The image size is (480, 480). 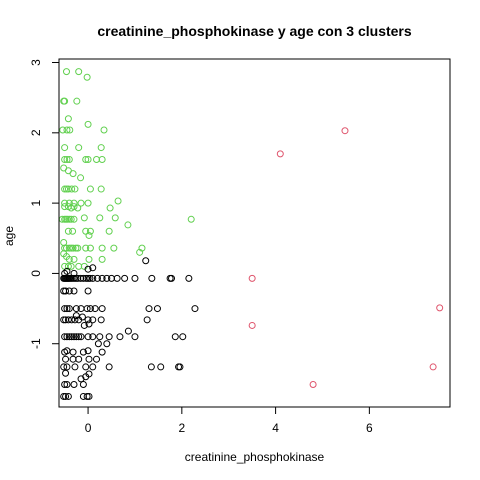 What do you see at coordinates (36, 62) in the screenshot?
I see `y-tick-label: 3` at bounding box center [36, 62].